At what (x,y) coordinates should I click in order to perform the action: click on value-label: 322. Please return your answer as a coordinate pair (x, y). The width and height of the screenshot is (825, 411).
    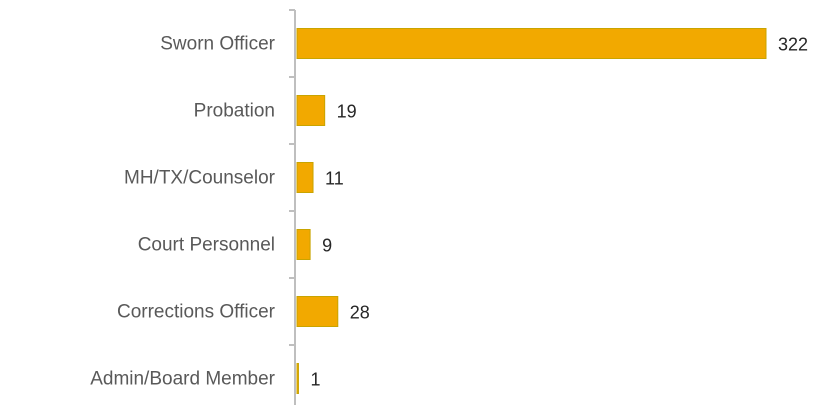
    Looking at the image, I should click on (793, 44).